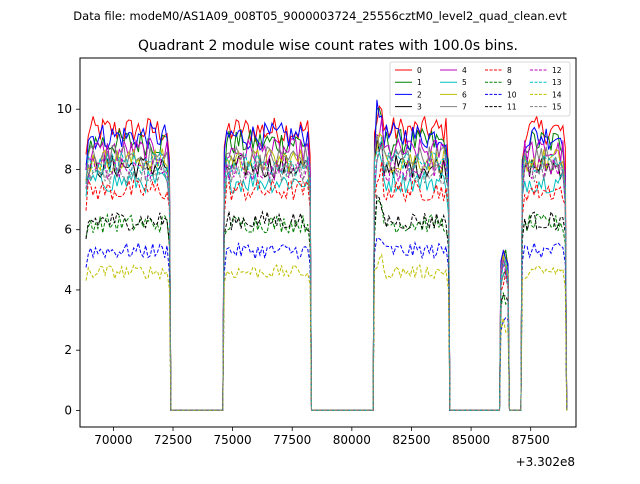 The height and width of the screenshot is (484, 640). I want to click on legend-label-9: 9, so click(509, 82).